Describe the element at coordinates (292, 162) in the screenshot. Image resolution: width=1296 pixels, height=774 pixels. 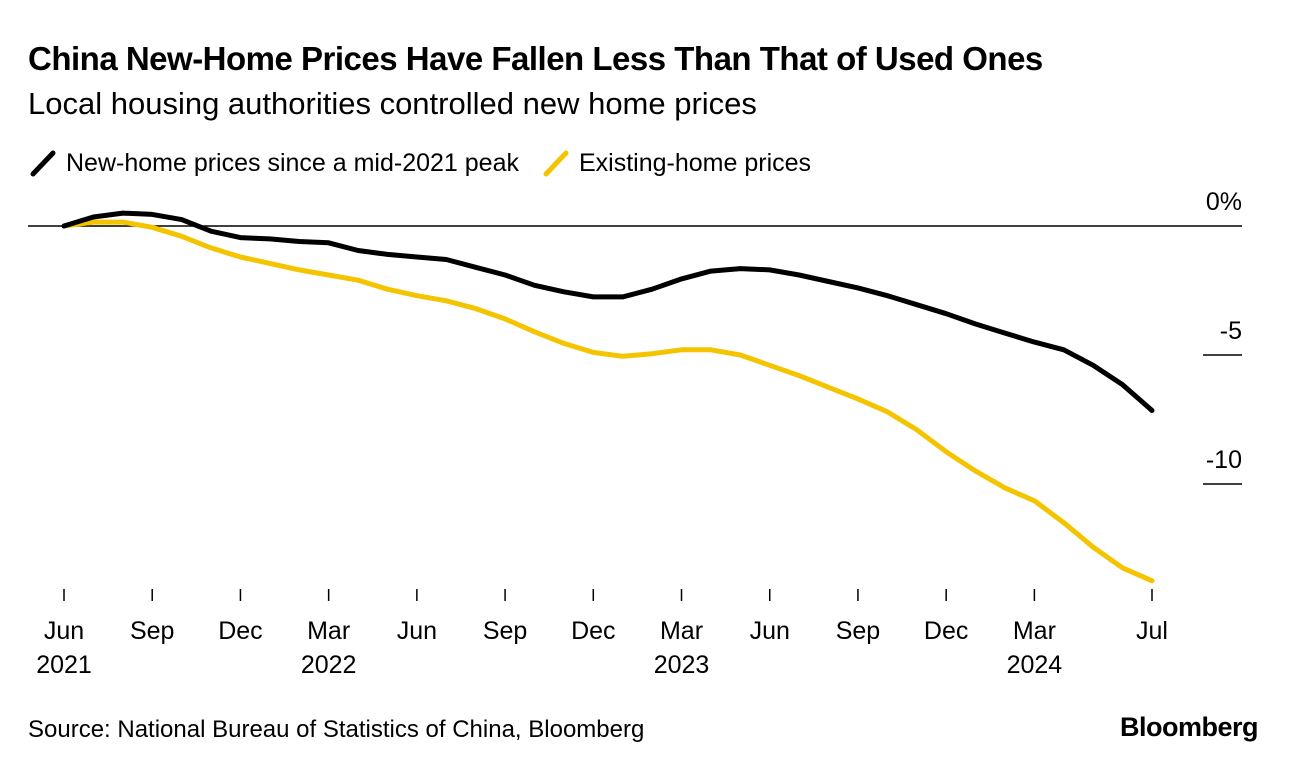
I see `legend-label-new-home: New-home prices since a mid-2021 peak` at that location.